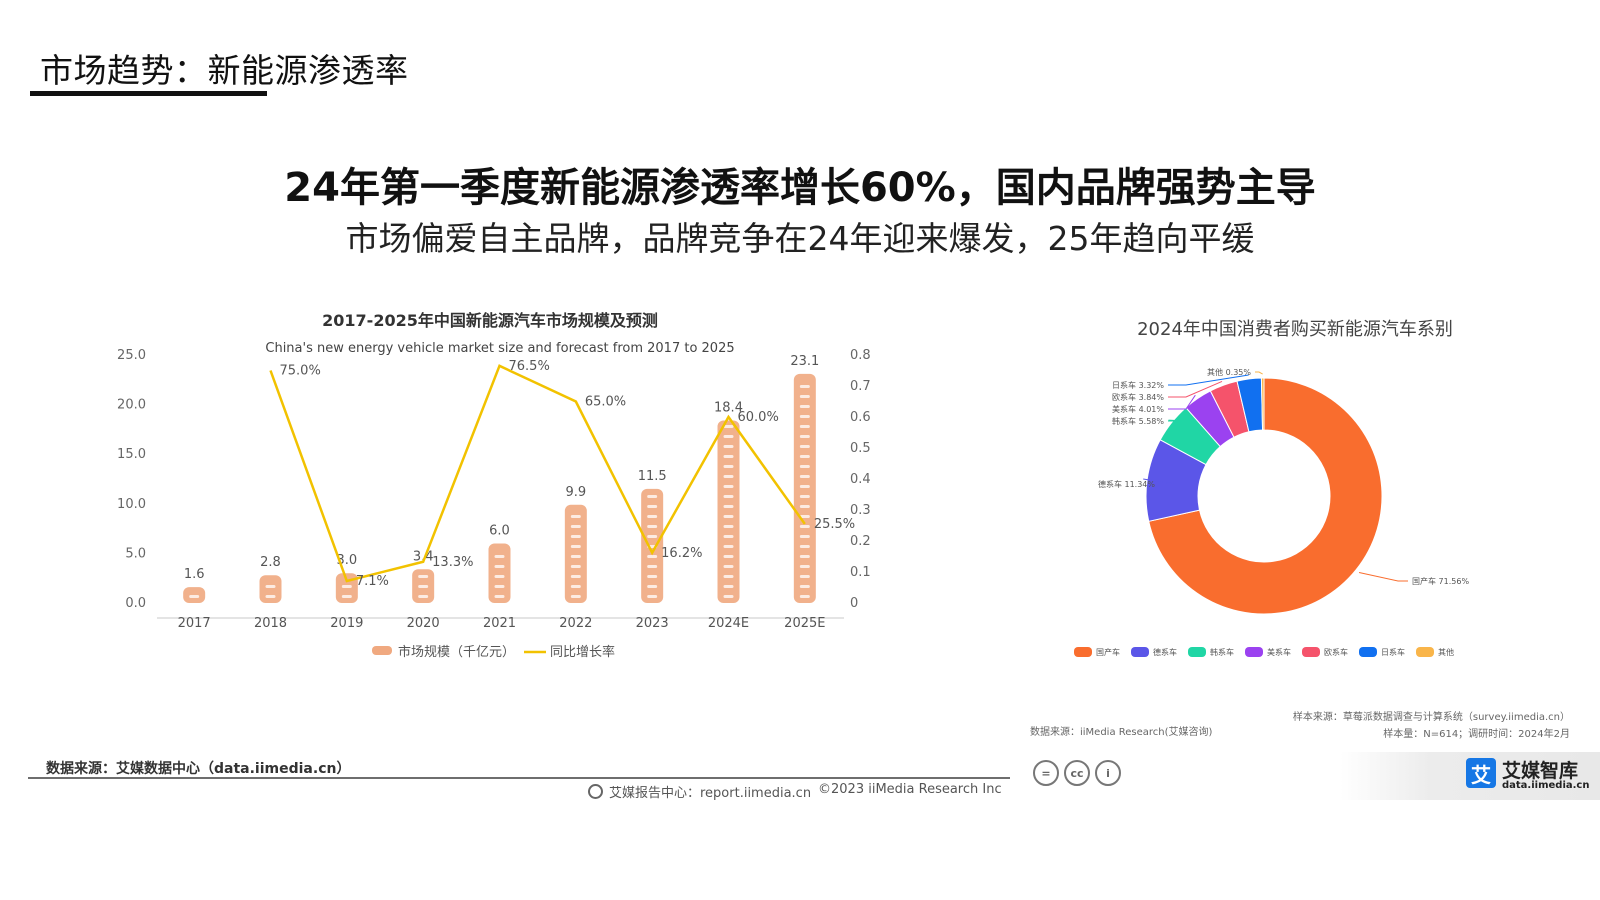 The image size is (1600, 900). Describe the element at coordinates (860, 541) in the screenshot. I see `y-right-tick: 0.2` at that location.